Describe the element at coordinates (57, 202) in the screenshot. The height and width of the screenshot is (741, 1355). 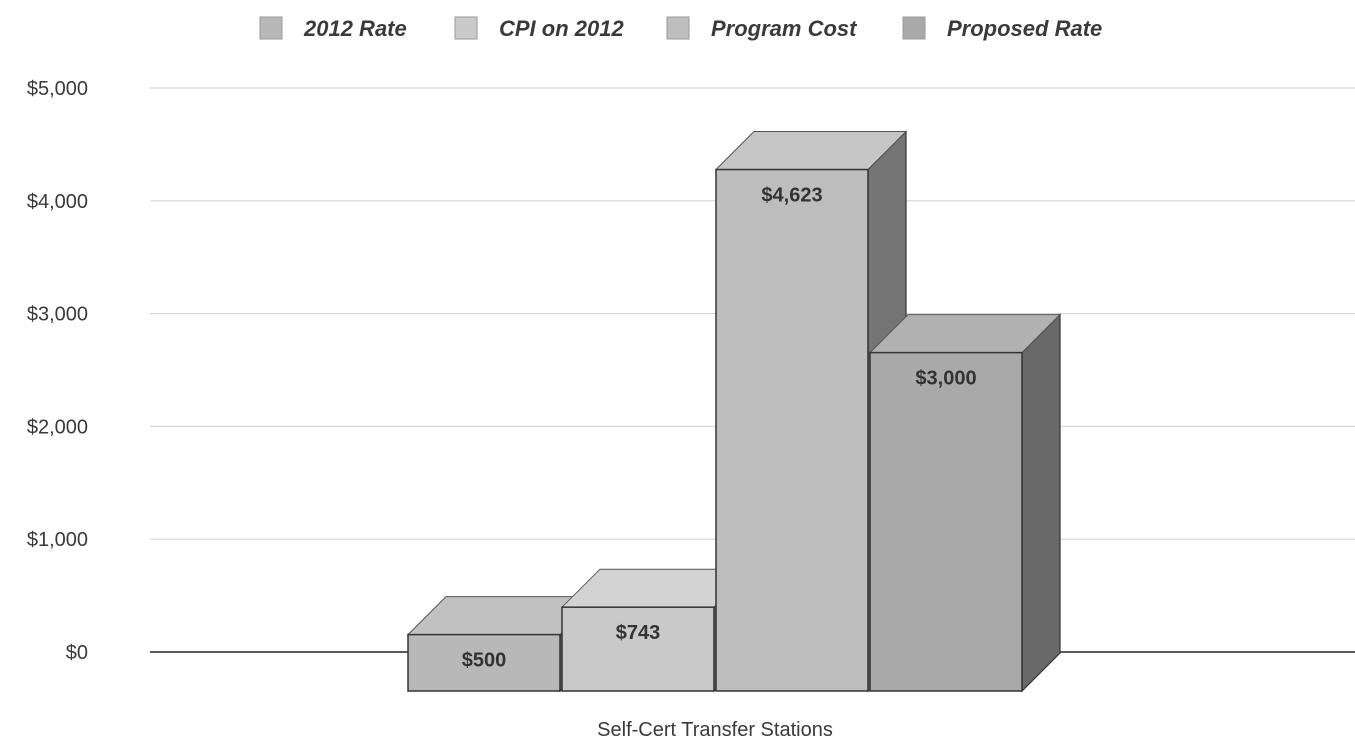
I see `y-tick-label: $4,000` at that location.